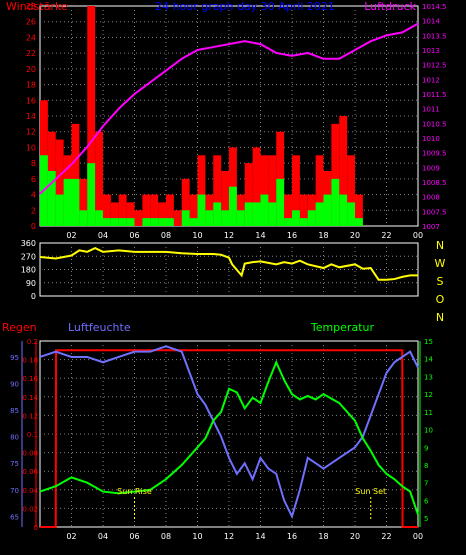 This screenshot has width=466, height=555. What do you see at coordinates (30, 472) in the screenshot?
I see `rain-y-tick: 0.06` at bounding box center [30, 472].